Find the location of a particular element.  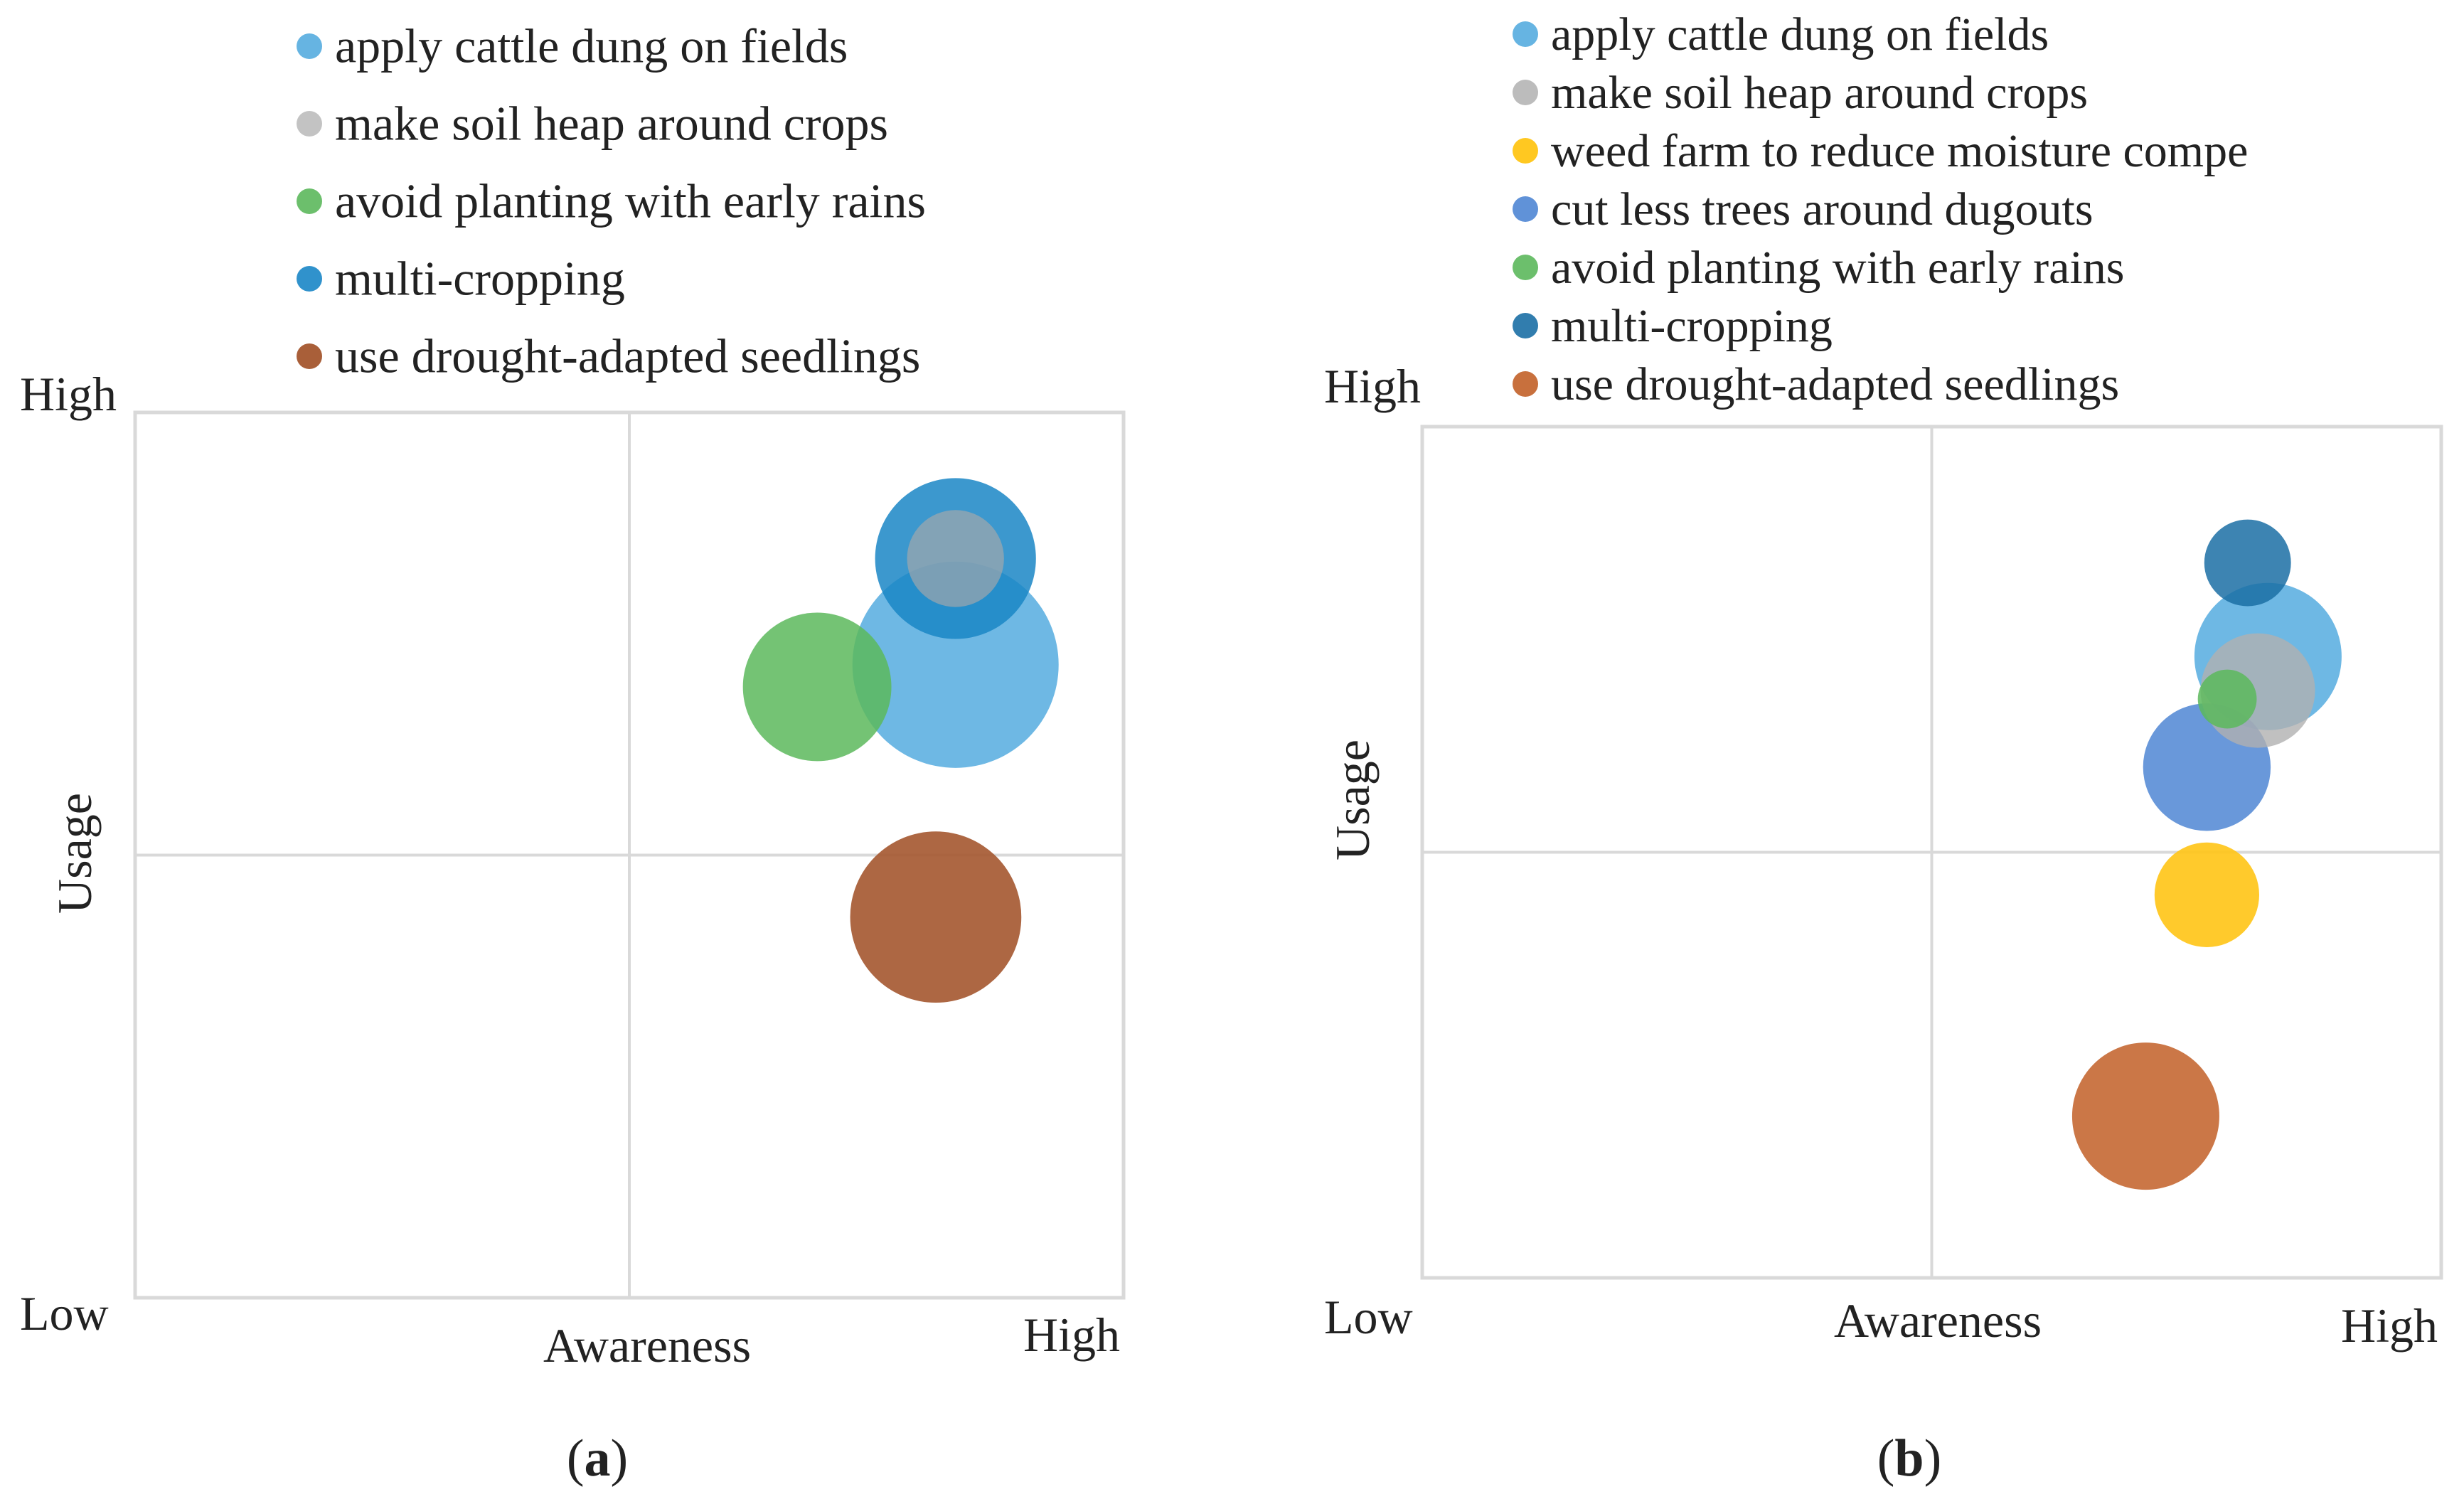

bubble-weed-farm-to-reduce-moisture-compe is located at coordinates (2207, 894).